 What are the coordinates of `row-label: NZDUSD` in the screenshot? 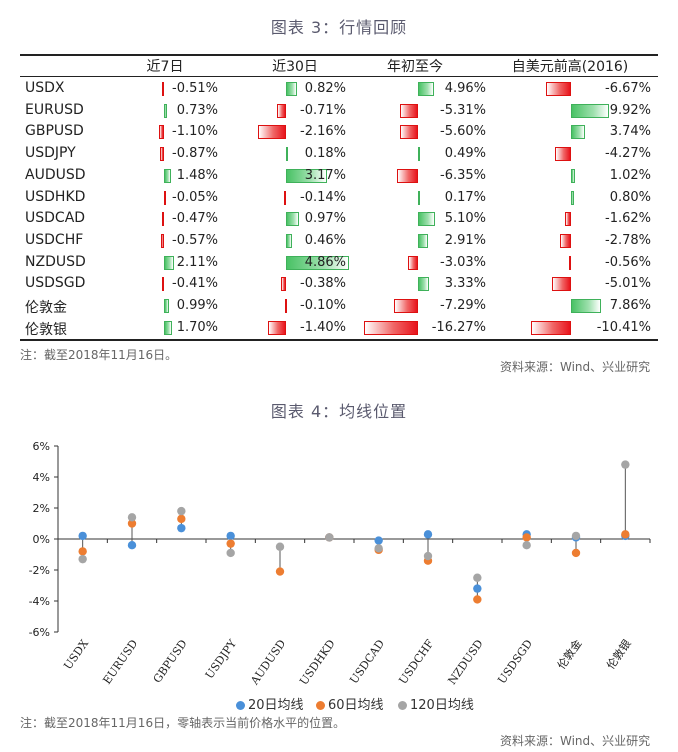 It's located at (55, 261).